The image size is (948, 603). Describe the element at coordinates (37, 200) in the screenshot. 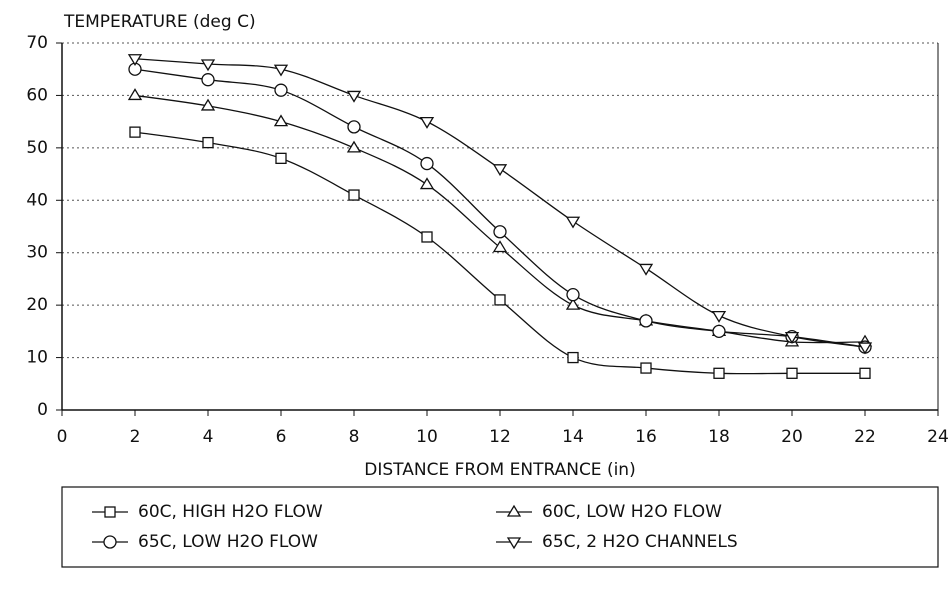

I see `y-tick-label: 40` at that location.